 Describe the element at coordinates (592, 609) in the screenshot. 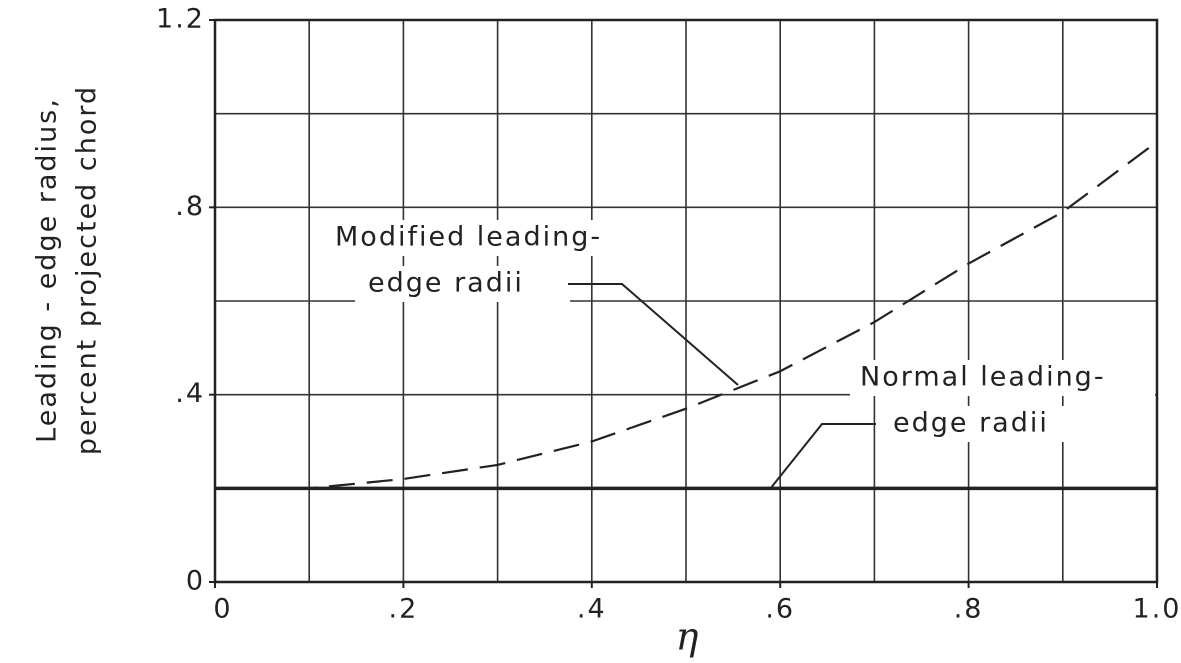

I see `x-tick-label: .4` at that location.